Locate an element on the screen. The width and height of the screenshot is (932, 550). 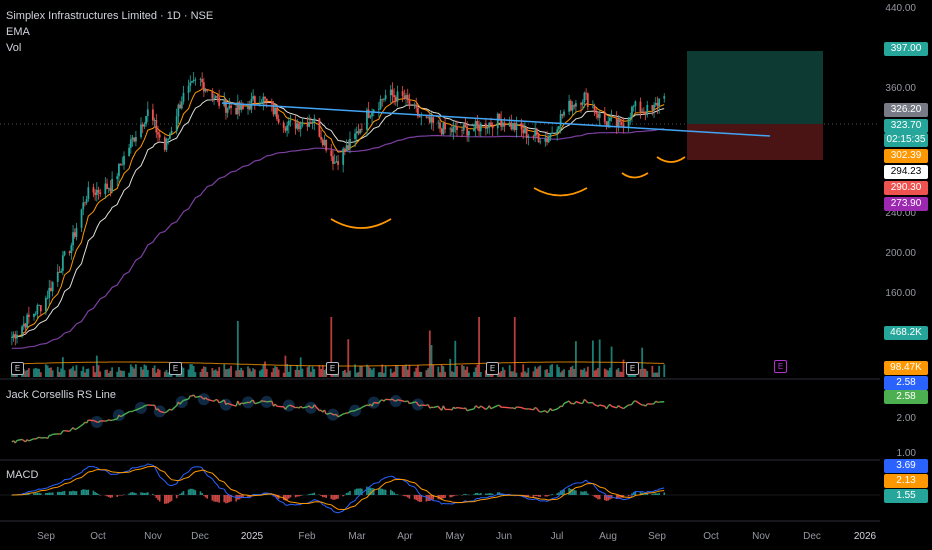
macd-legend: MACD is located at coordinates (22, 475).